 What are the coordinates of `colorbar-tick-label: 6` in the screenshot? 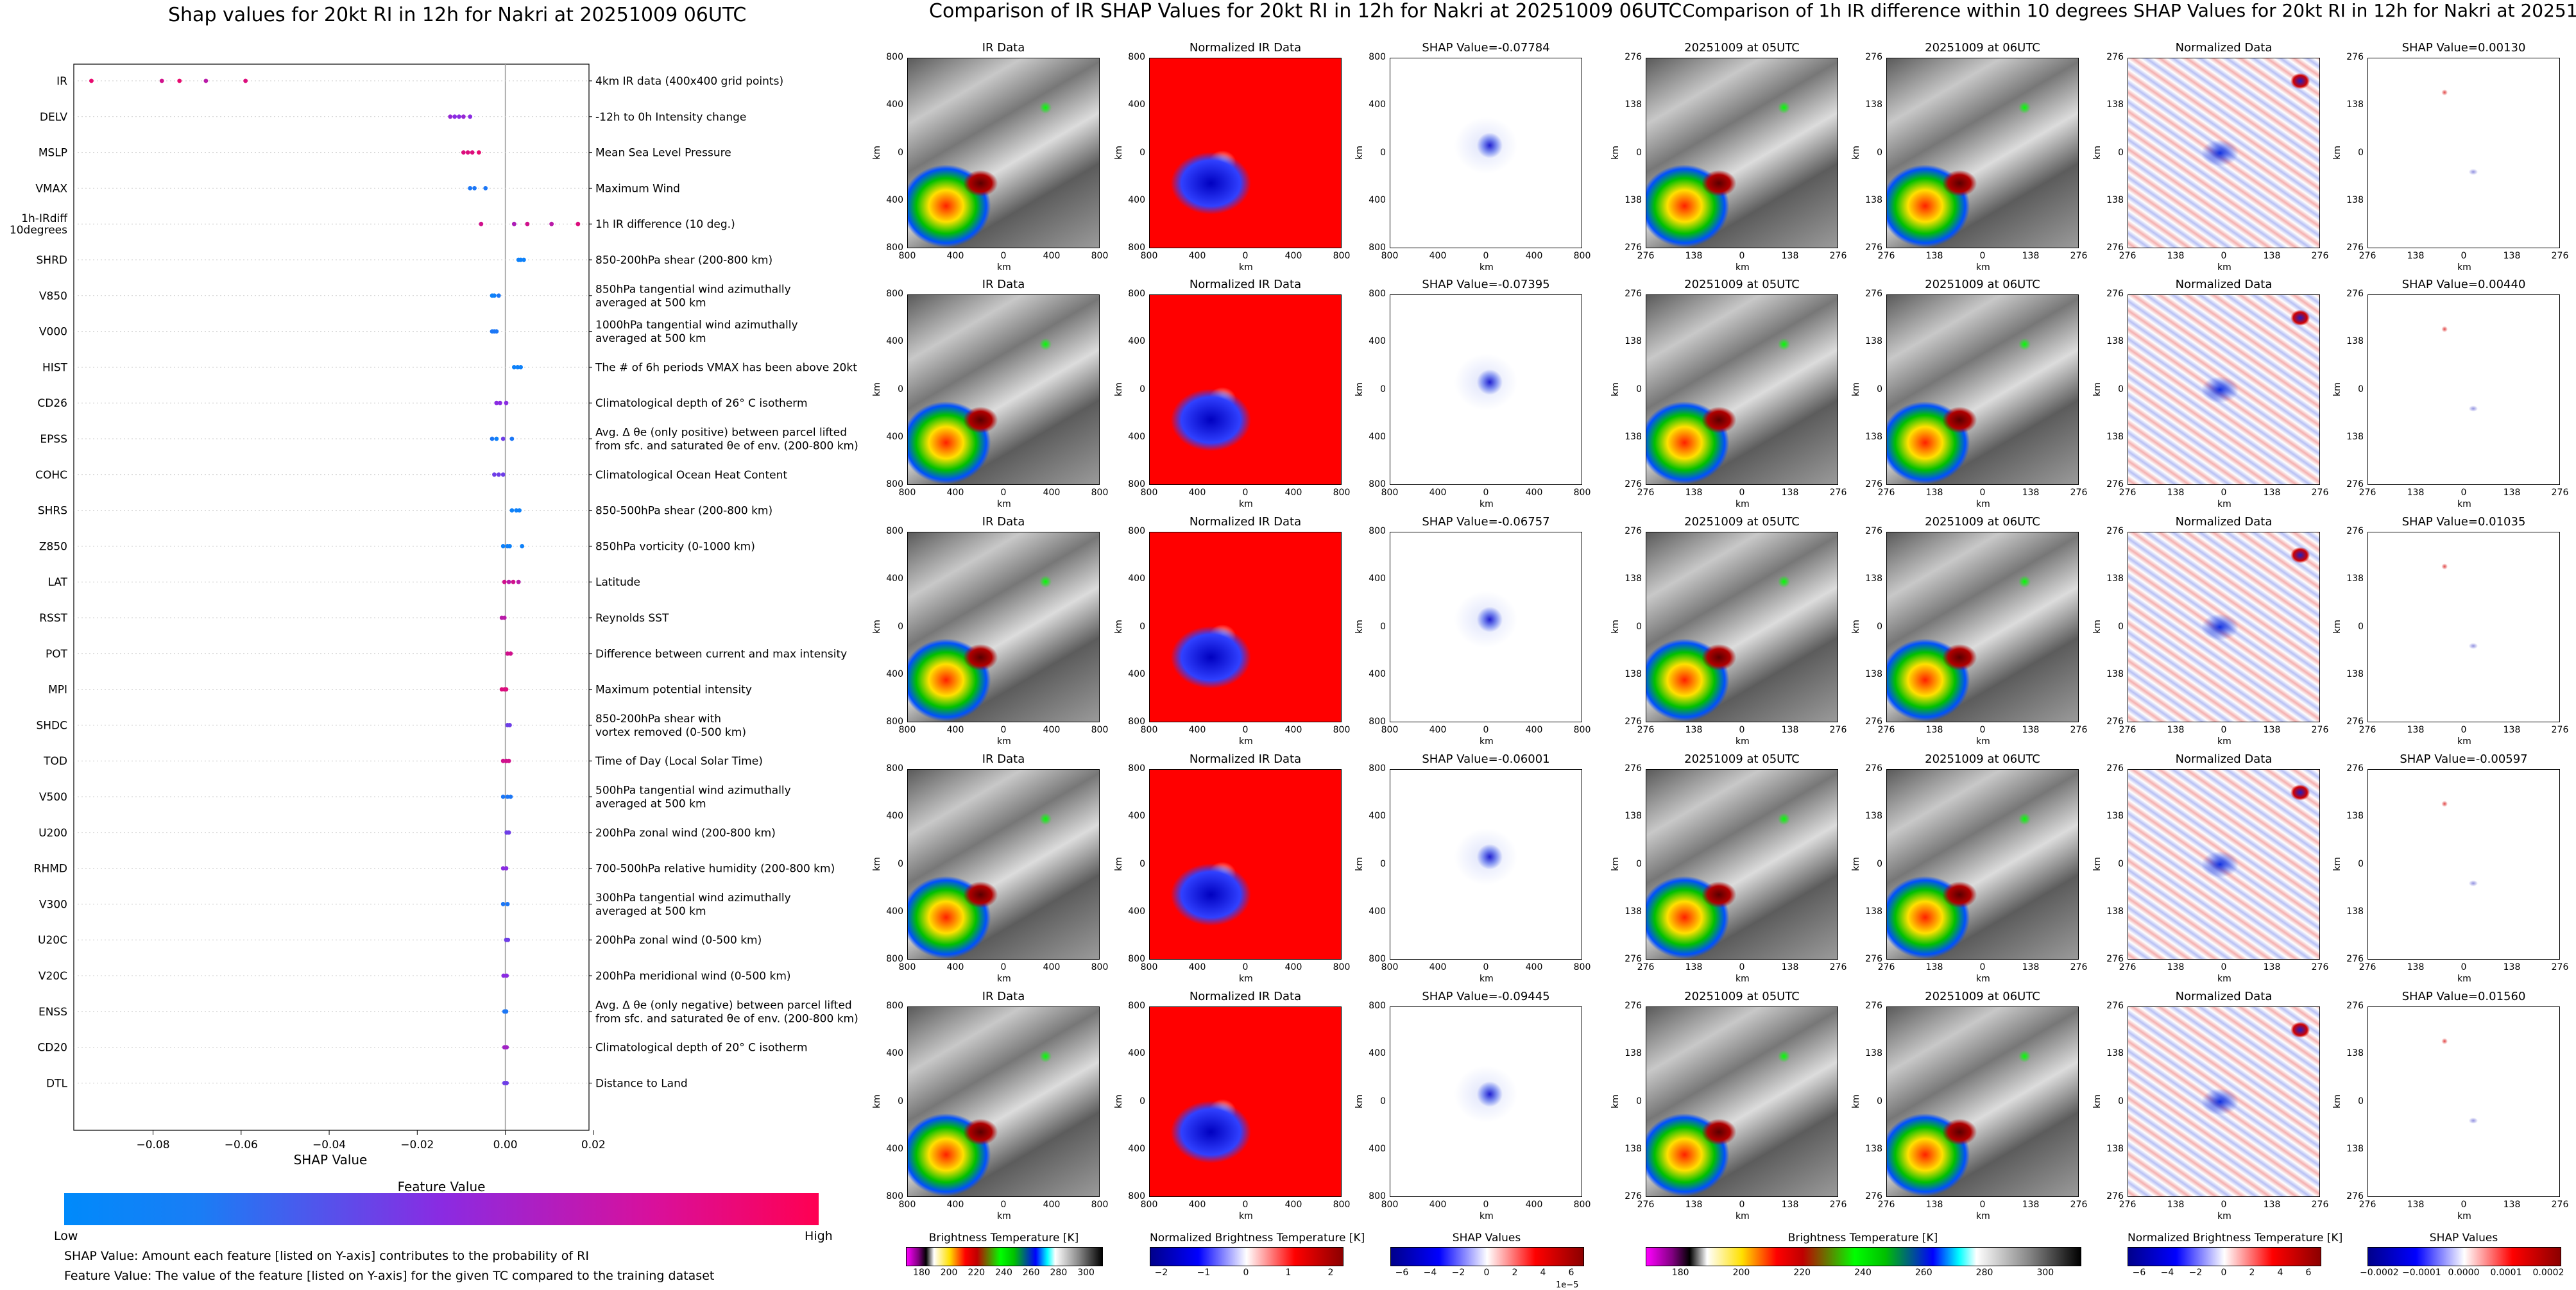 It's located at (1571, 1273).